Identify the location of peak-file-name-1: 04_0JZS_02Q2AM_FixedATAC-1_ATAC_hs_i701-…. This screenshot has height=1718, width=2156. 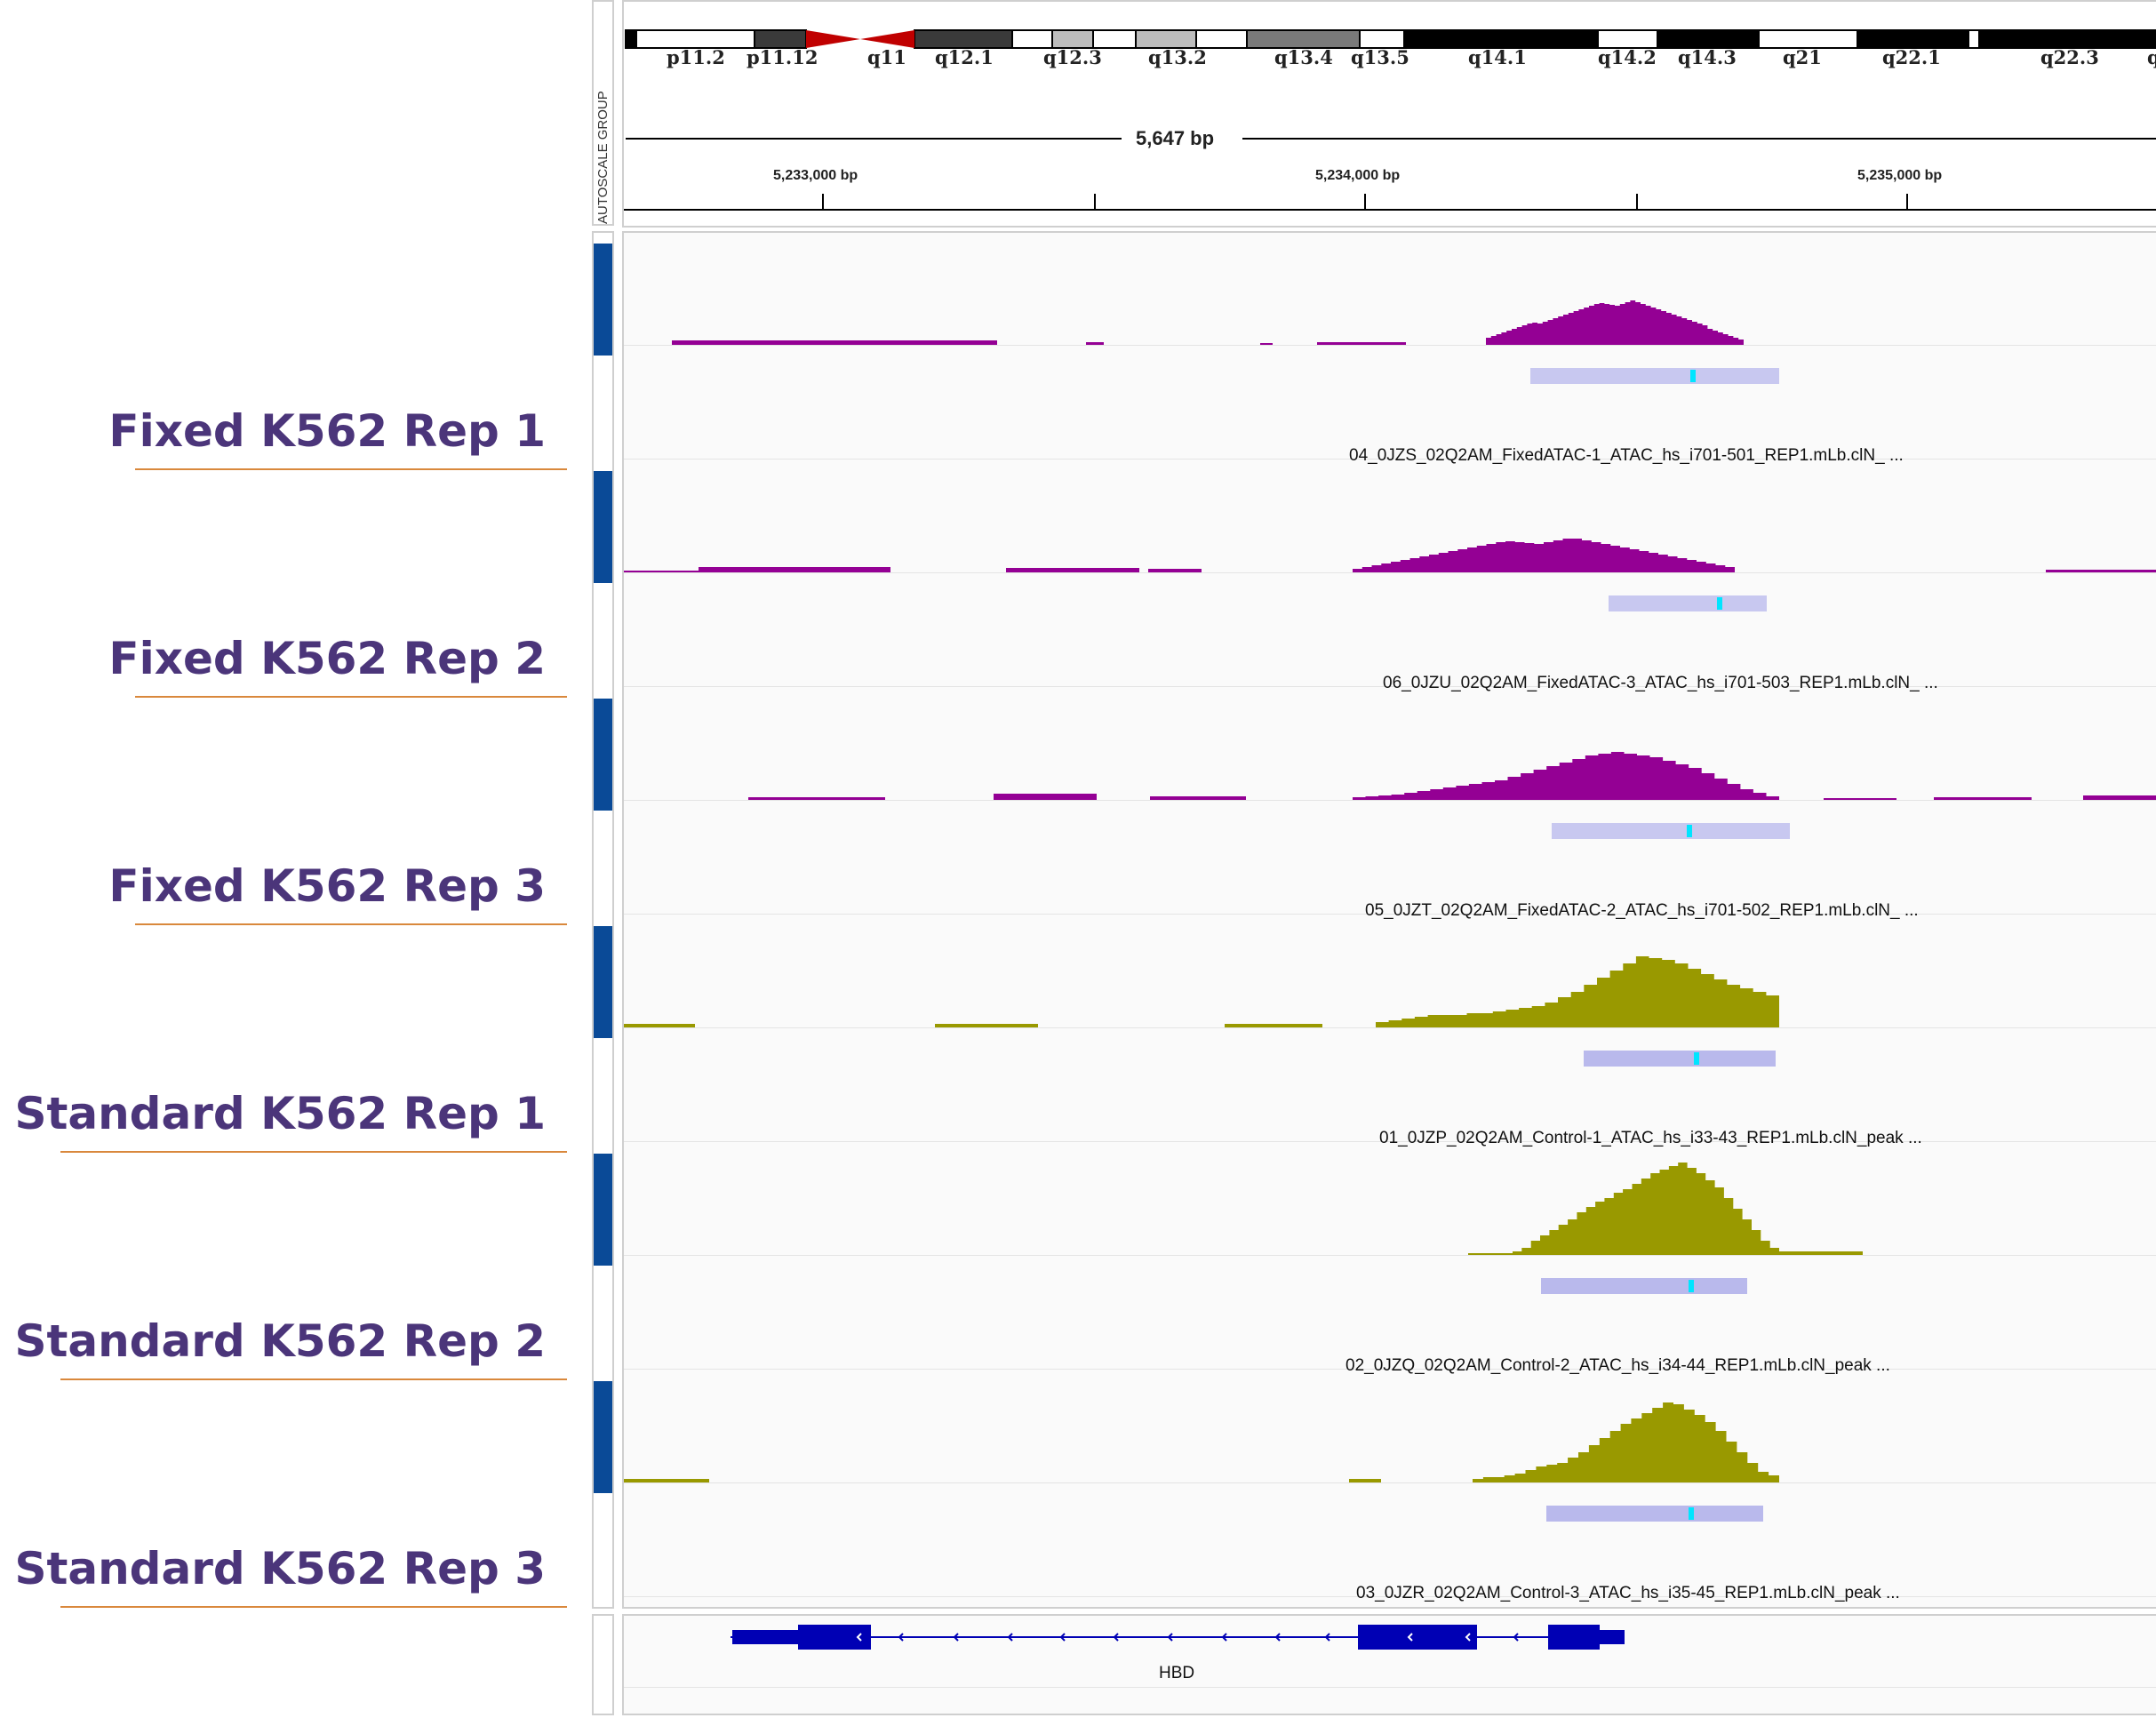
(1626, 456).